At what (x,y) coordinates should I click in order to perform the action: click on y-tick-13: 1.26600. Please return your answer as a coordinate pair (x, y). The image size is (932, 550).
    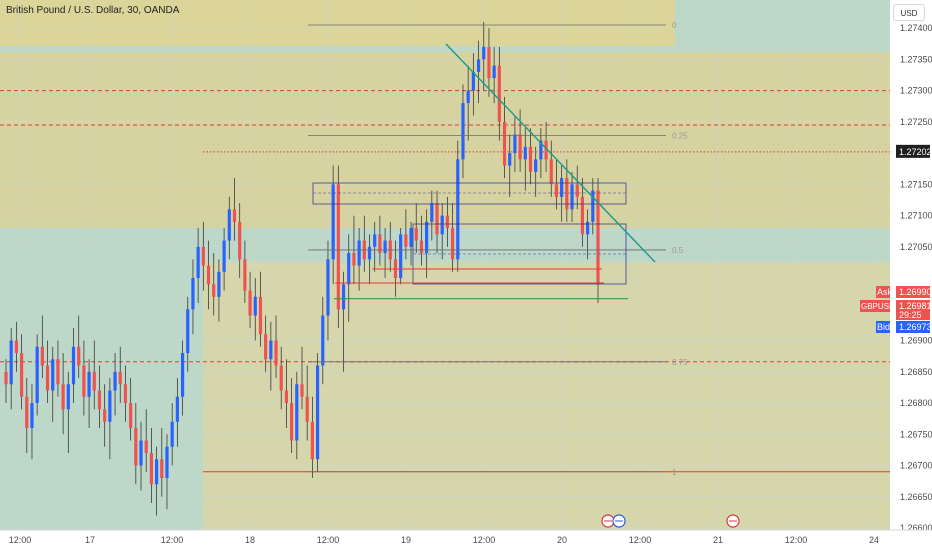
    Looking at the image, I should click on (916, 528).